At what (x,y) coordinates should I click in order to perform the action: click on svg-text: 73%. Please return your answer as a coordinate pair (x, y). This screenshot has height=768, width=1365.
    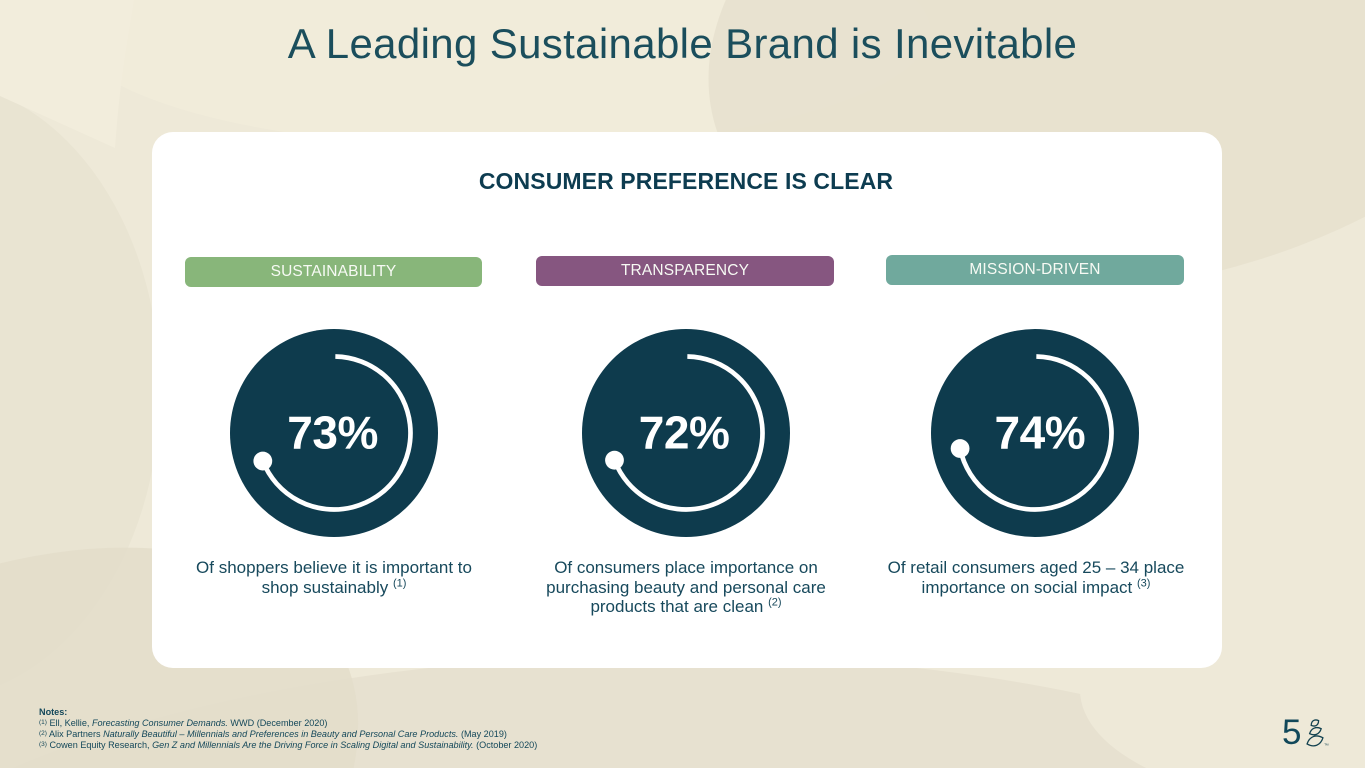
    Looking at the image, I should click on (333, 433).